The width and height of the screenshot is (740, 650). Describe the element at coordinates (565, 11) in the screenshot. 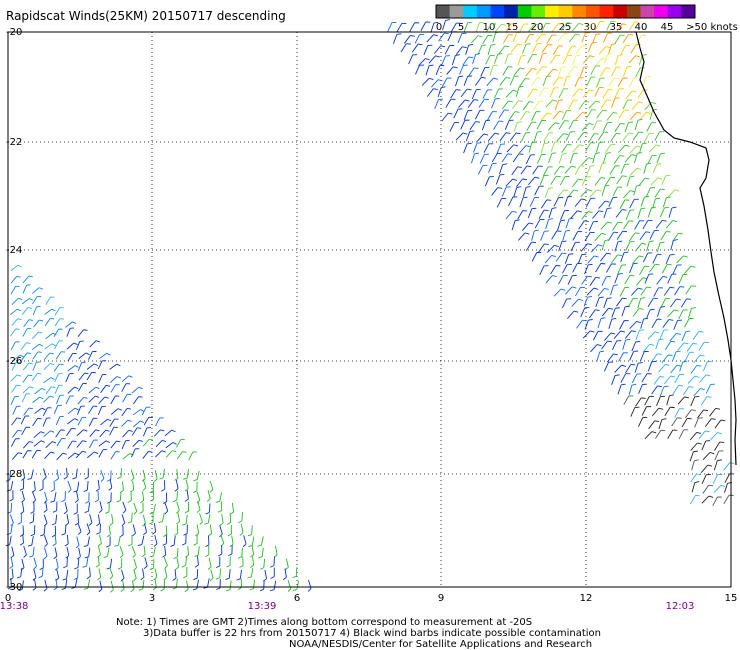

I see `legend-box` at that location.